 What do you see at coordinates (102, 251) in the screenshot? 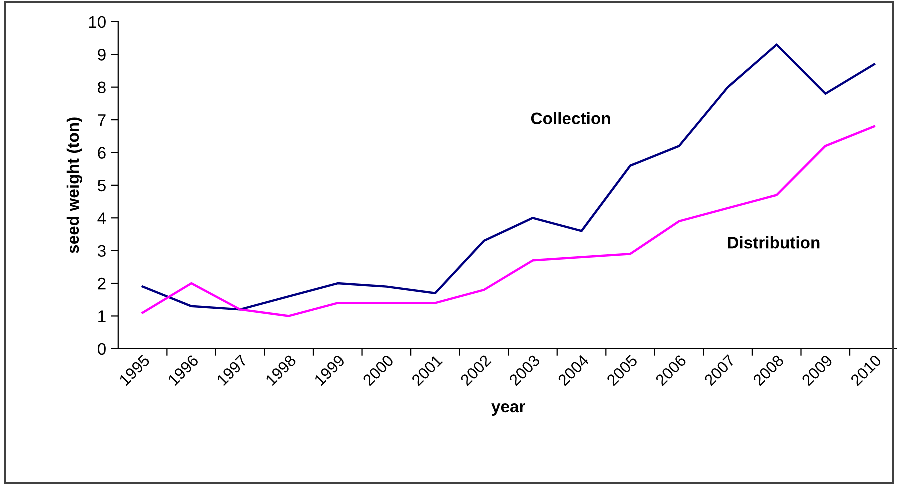
I see `y-tick-label: 3` at bounding box center [102, 251].